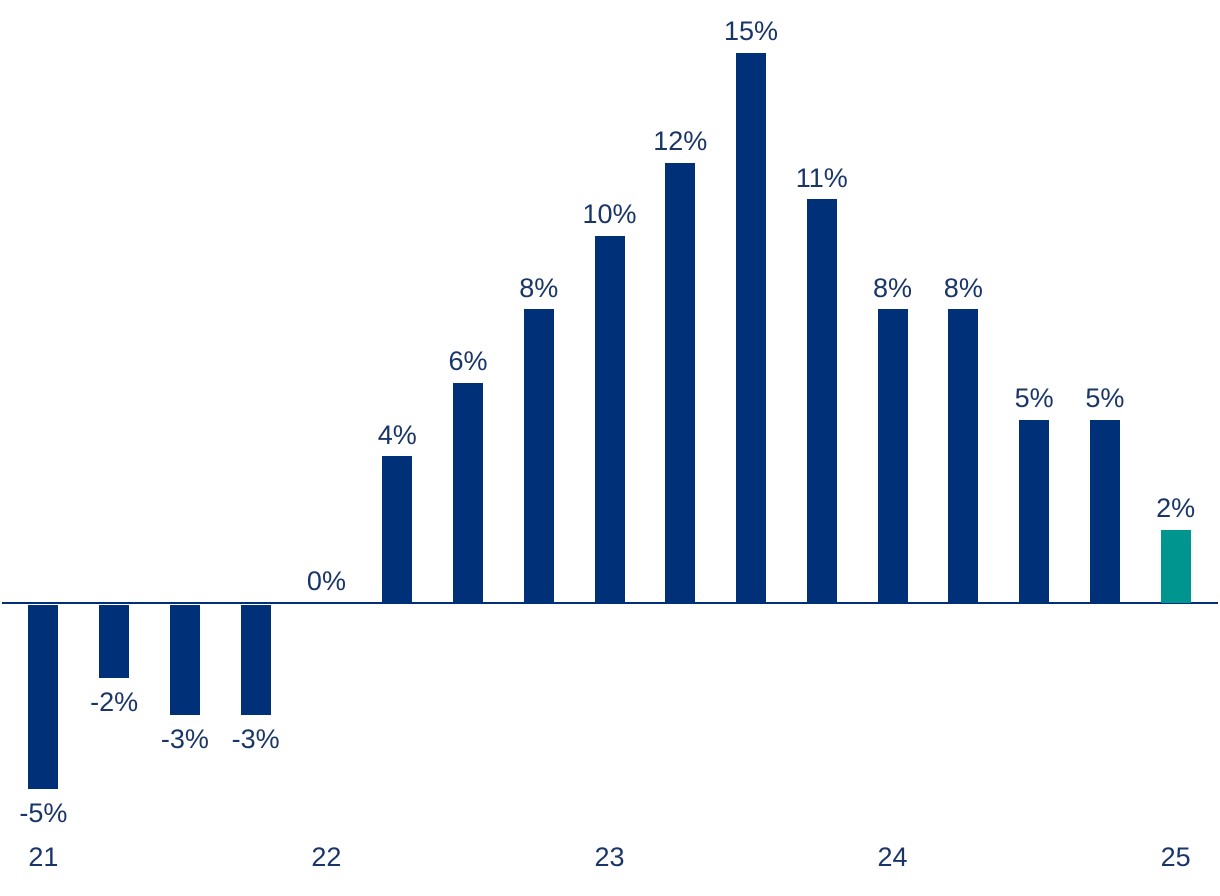 Image resolution: width=1220 pixels, height=896 pixels. What do you see at coordinates (751, 327) in the screenshot?
I see `bar-2023-q3` at bounding box center [751, 327].